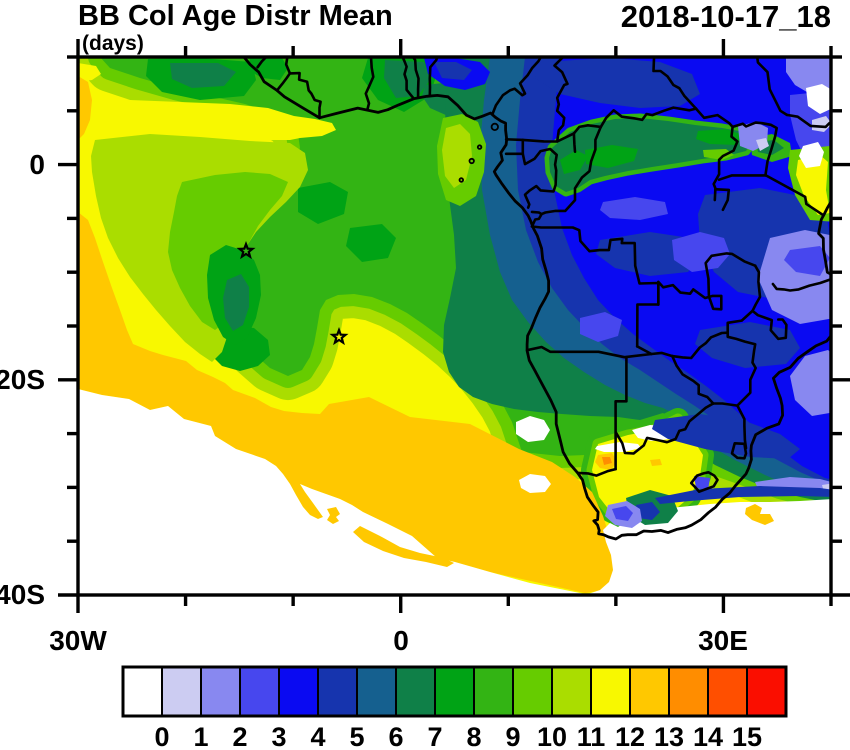 The image size is (850, 750). I want to click on svg-text: 3, so click(278, 736).